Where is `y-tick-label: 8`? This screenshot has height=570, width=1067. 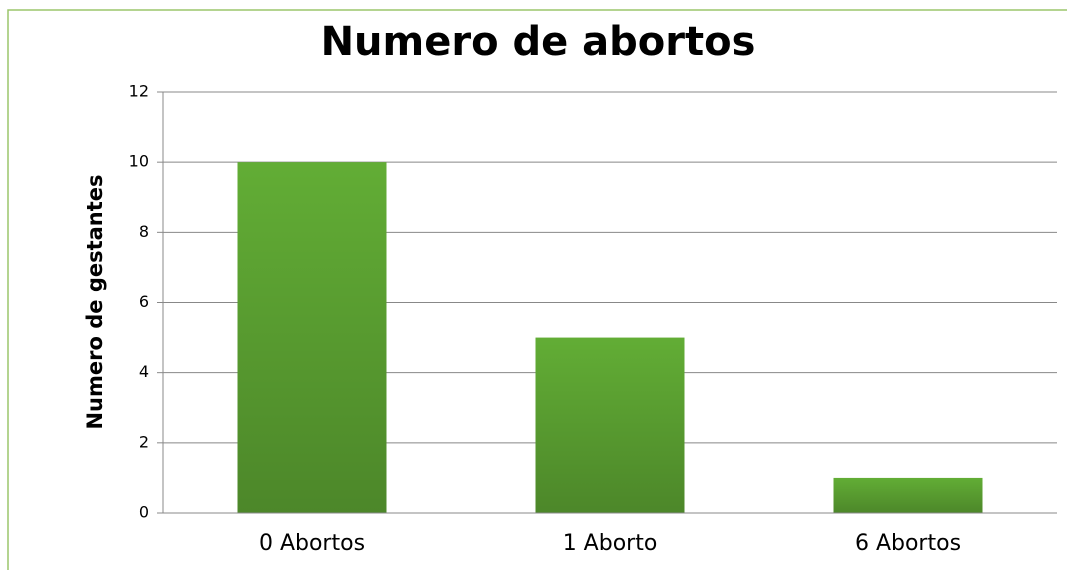
y-tick-label: 8 is located at coordinates (144, 231).